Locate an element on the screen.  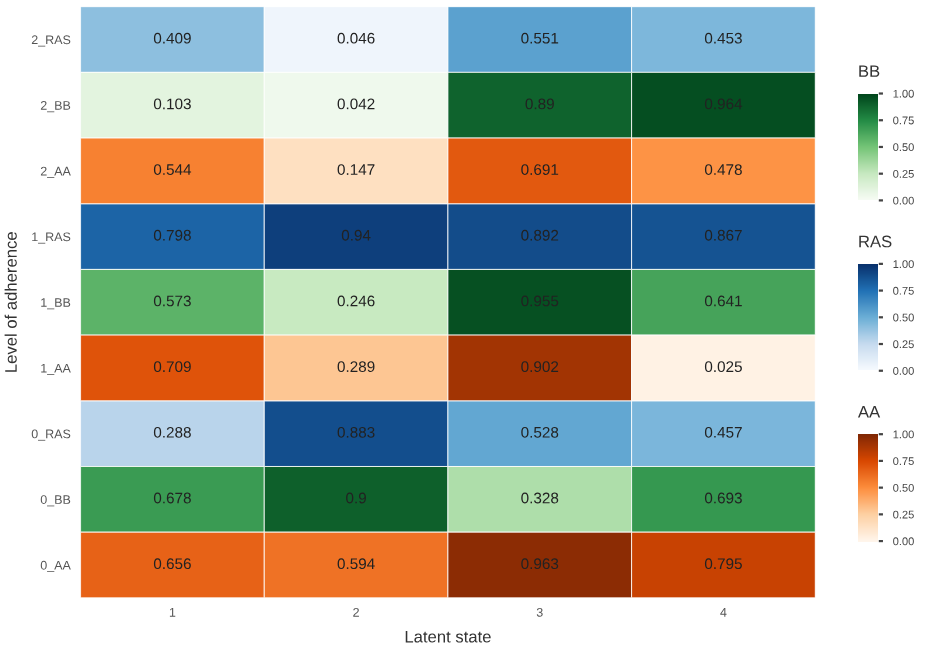
x-axis-title: Latent state is located at coordinates (448, 636).